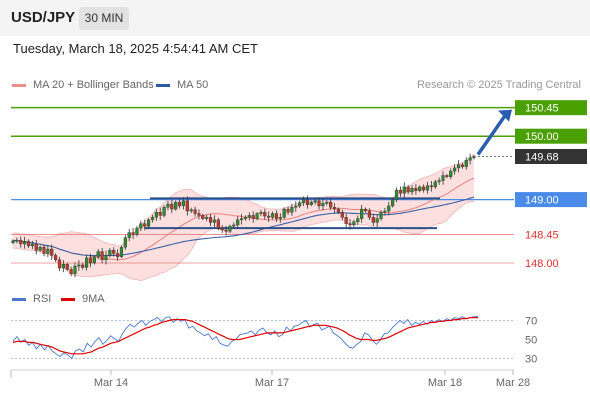 The height and width of the screenshot is (400, 590). I want to click on level-label-150-00-bg, so click(551, 136).